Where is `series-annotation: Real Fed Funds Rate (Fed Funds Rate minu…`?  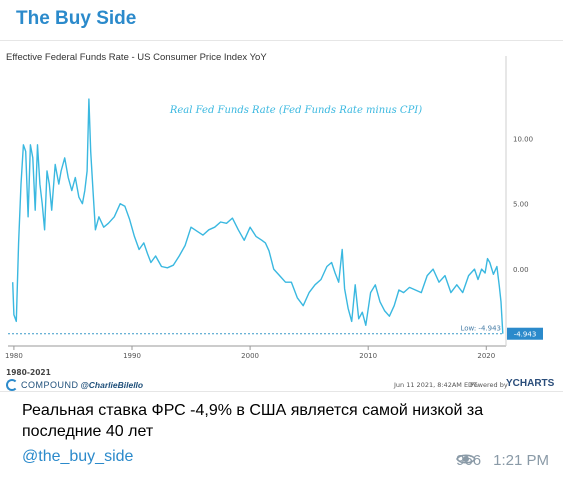 series-annotation: Real Fed Funds Rate (Fed Funds Rate minu… is located at coordinates (295, 110).